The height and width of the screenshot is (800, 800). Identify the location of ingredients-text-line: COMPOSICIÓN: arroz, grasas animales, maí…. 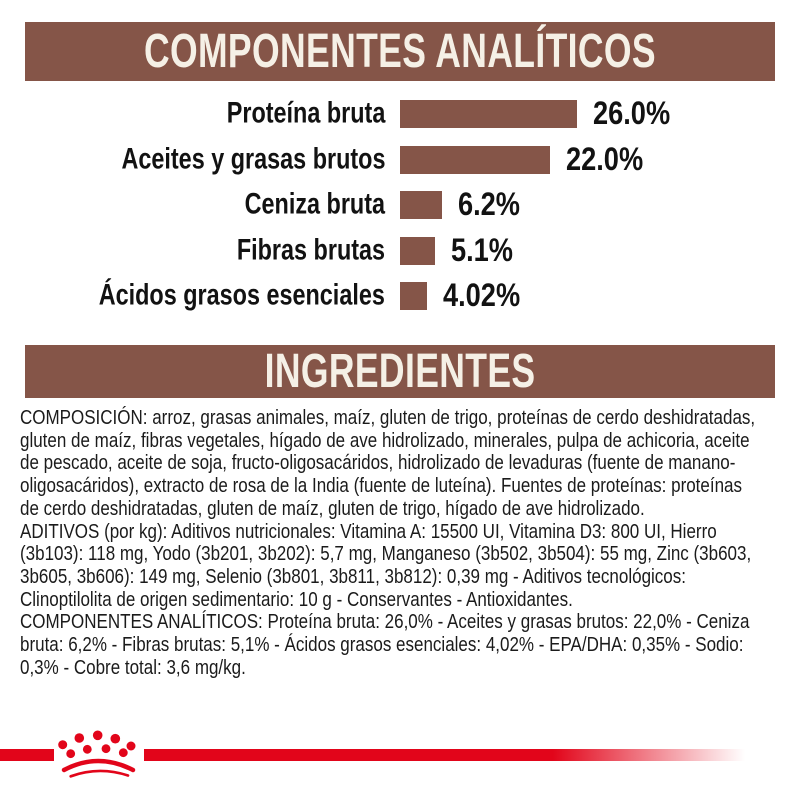
(388, 418).